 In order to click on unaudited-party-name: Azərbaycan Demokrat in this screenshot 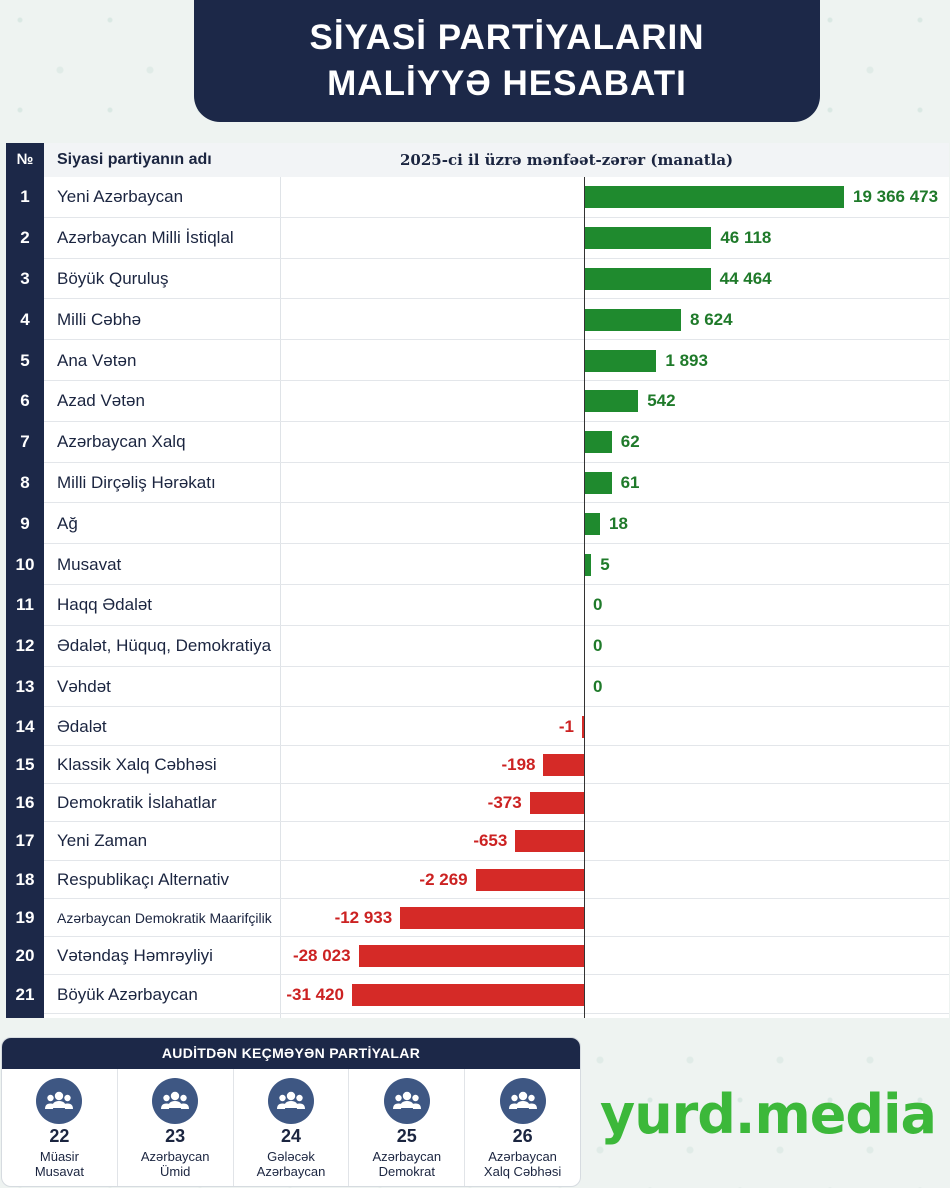, I will do `click(406, 1164)`.